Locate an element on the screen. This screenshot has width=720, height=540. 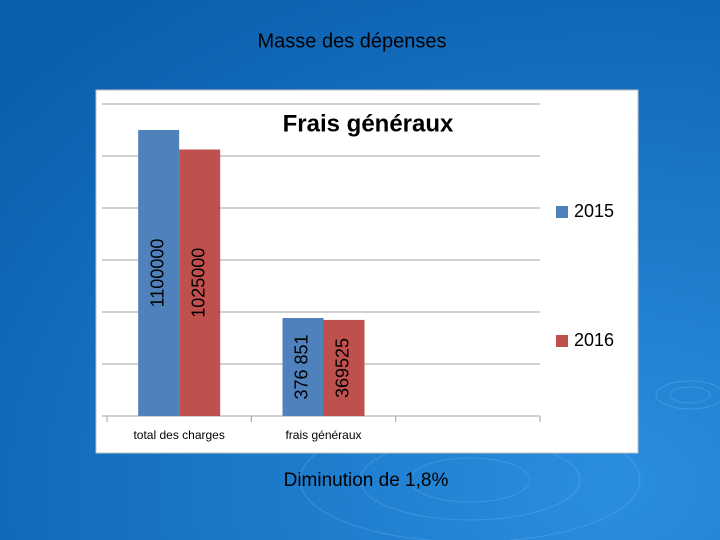
slide-title: Masse des dépenses is located at coordinates (351, 41).